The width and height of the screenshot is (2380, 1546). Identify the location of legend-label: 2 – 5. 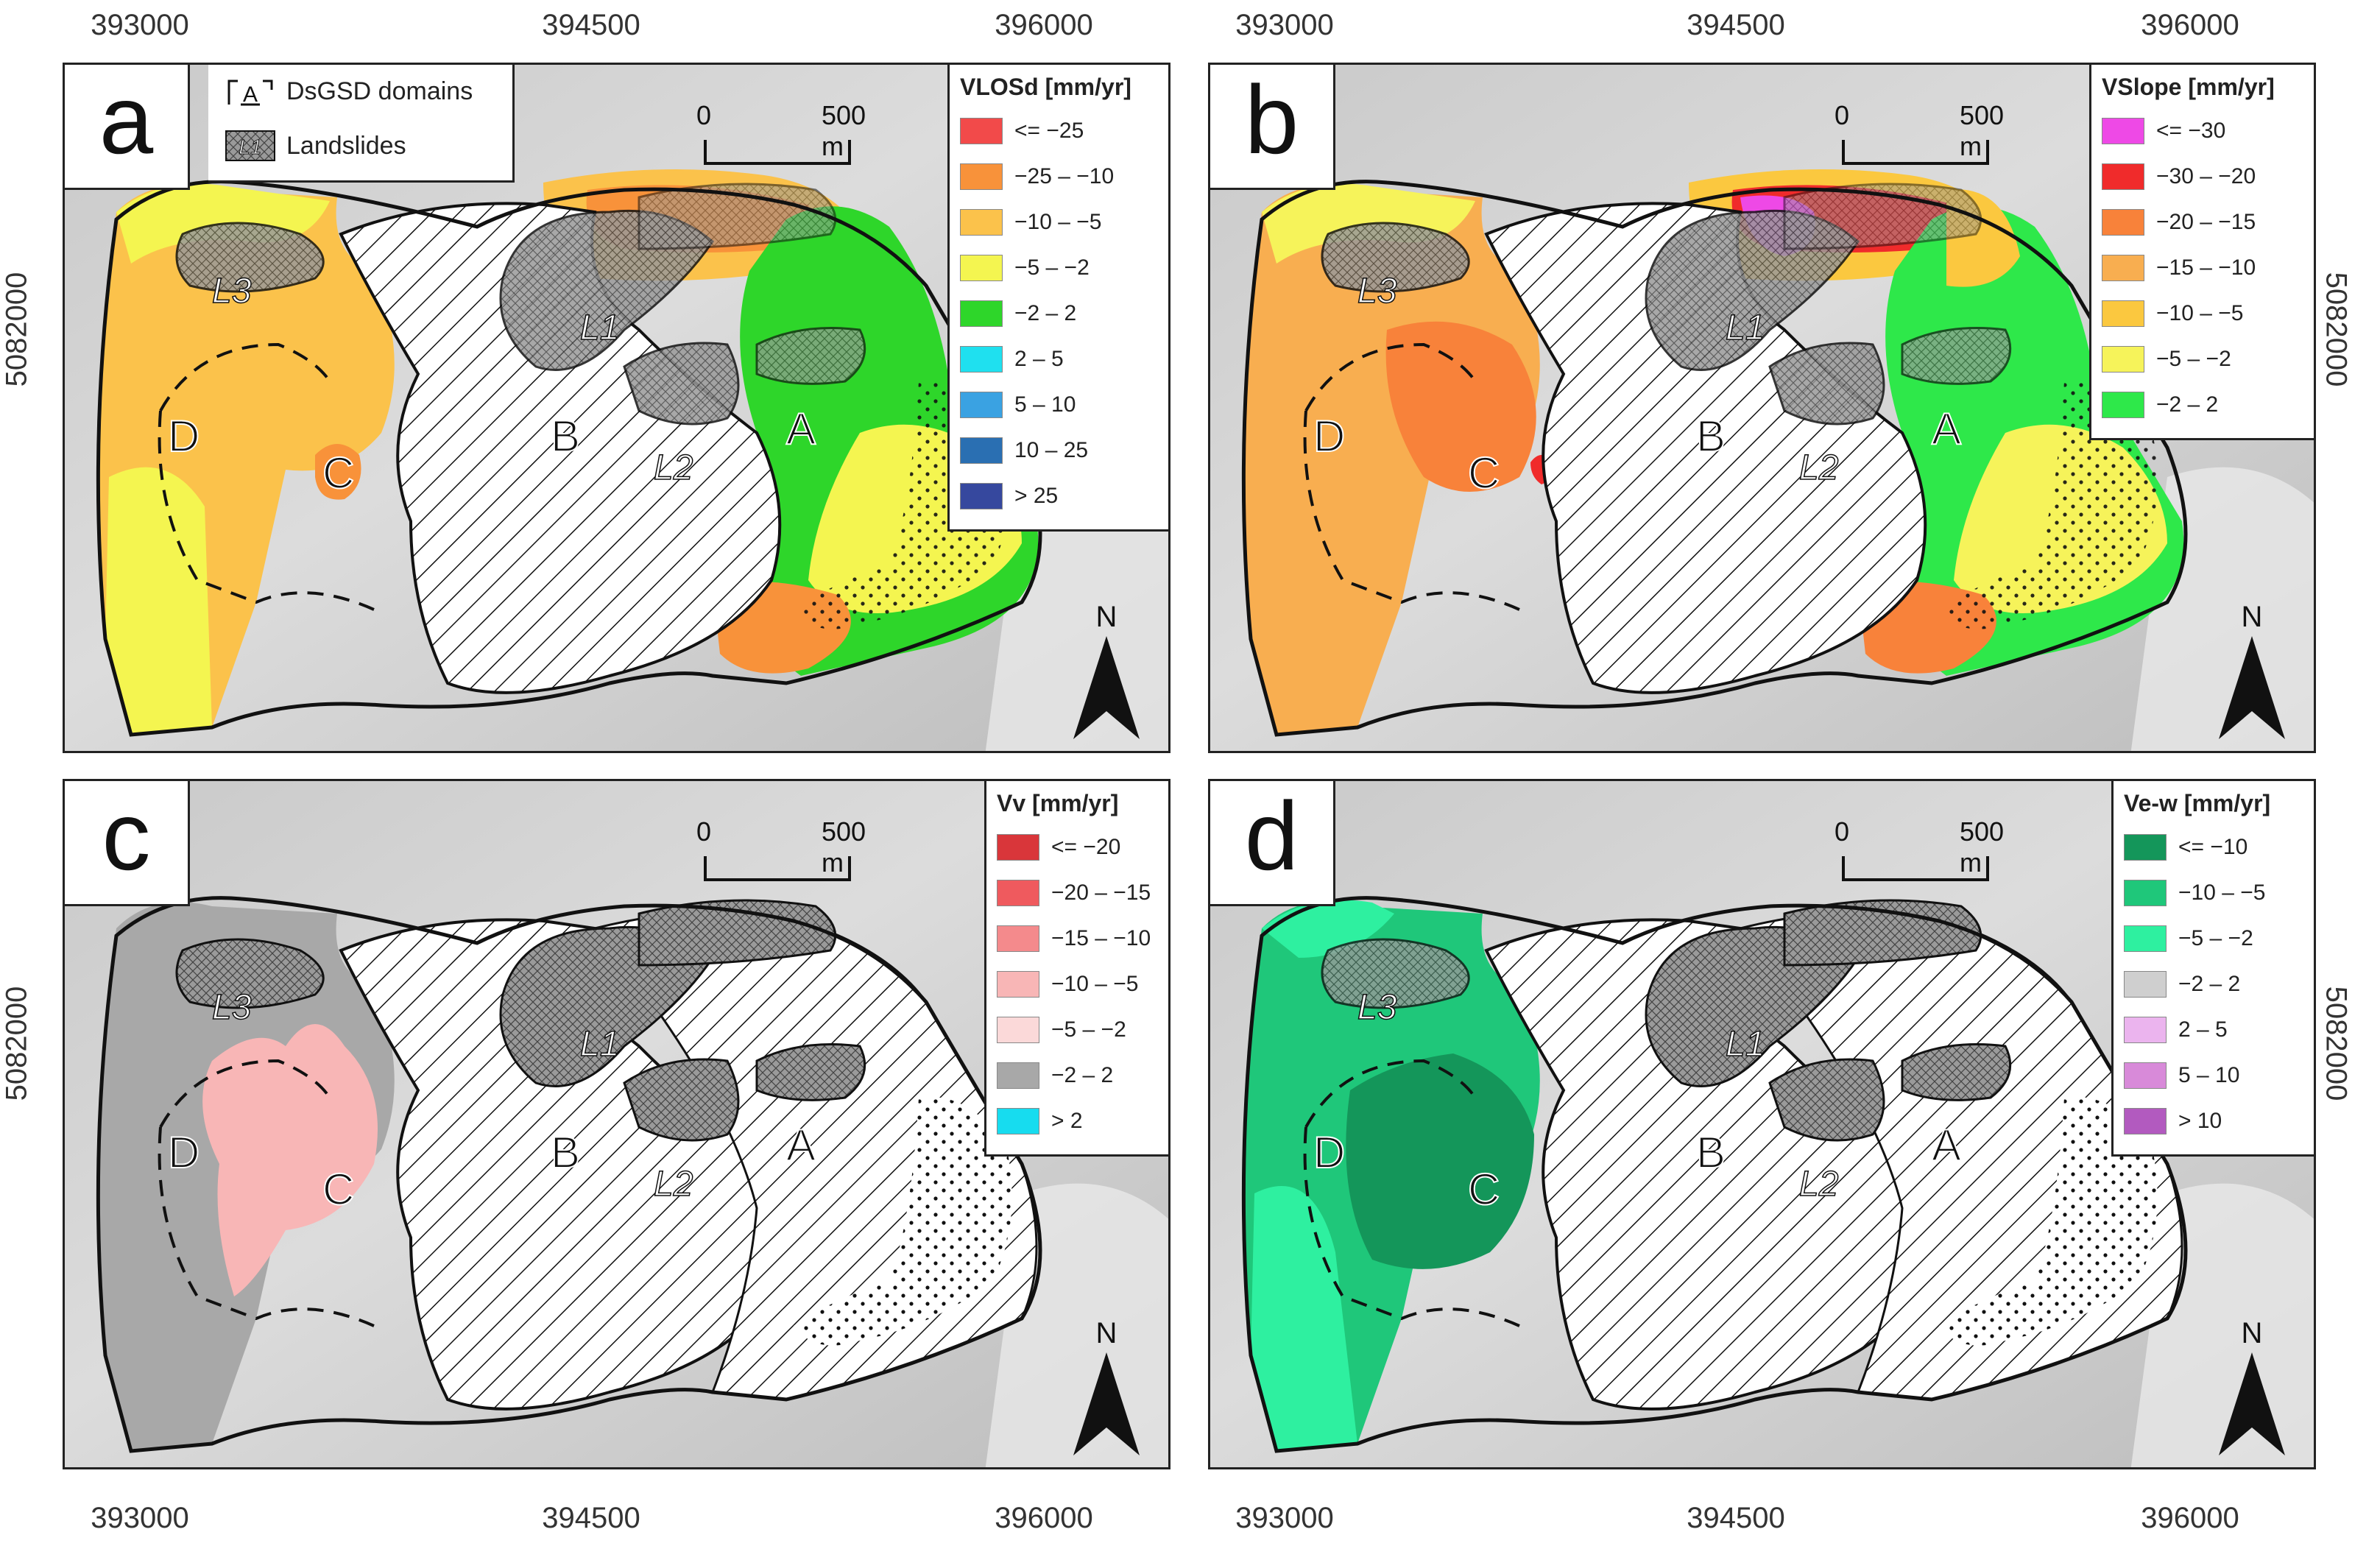
(1039, 359).